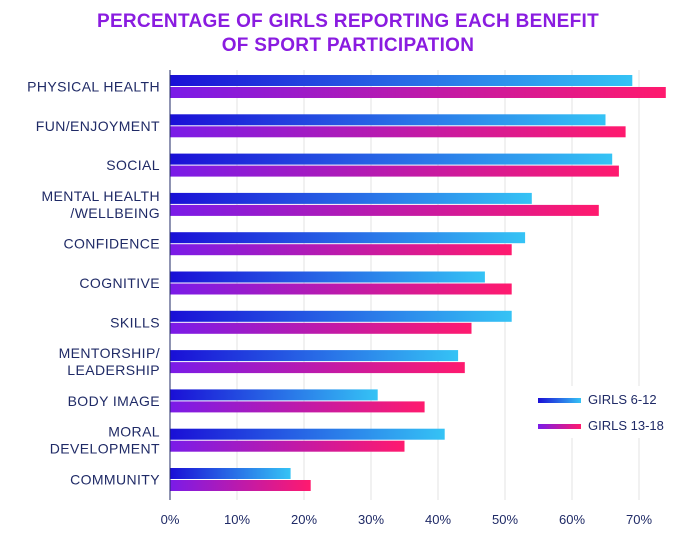 The image size is (696, 536). What do you see at coordinates (134, 432) in the screenshot?
I see `category-label: MORAL` at bounding box center [134, 432].